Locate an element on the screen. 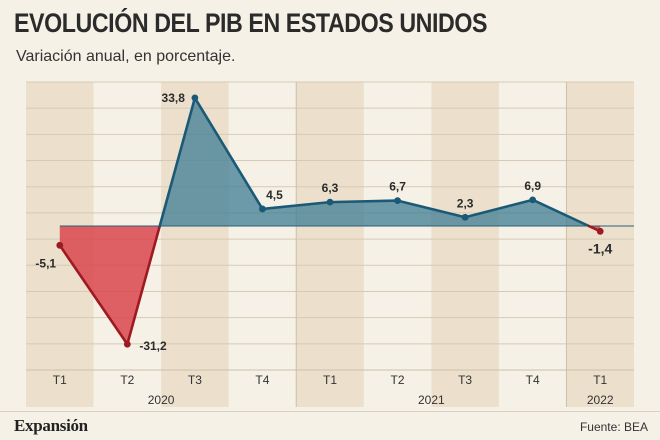  data-label: 4,5 is located at coordinates (274, 195).